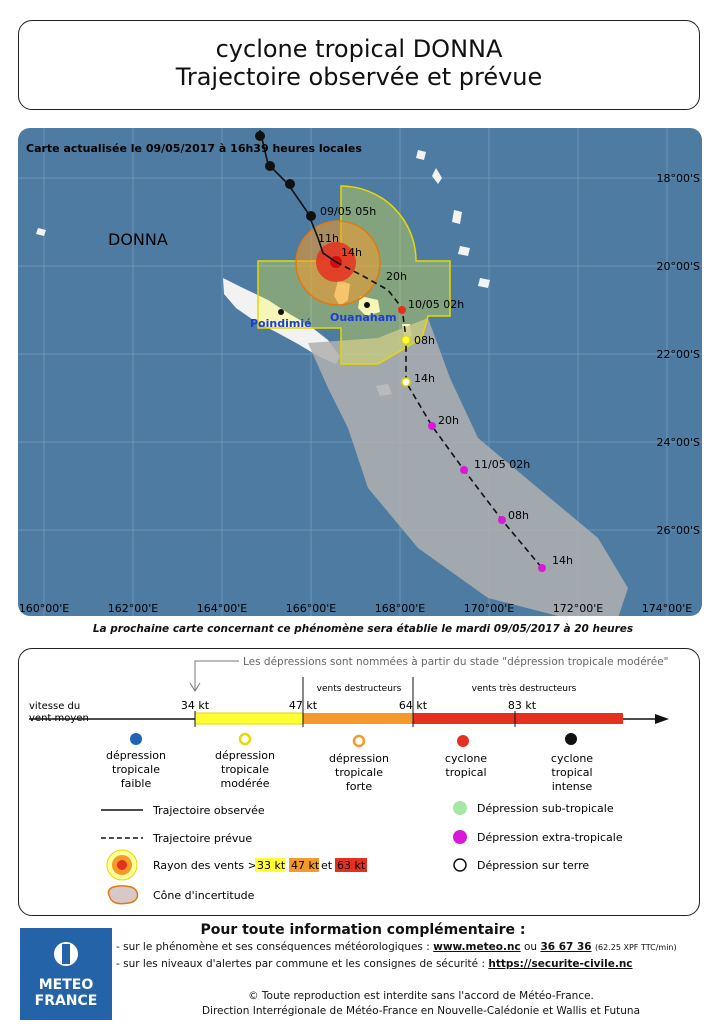 The image size is (726, 1024). Describe the element at coordinates (460, 837) in the screenshot. I see `extratropical-icon` at that location.